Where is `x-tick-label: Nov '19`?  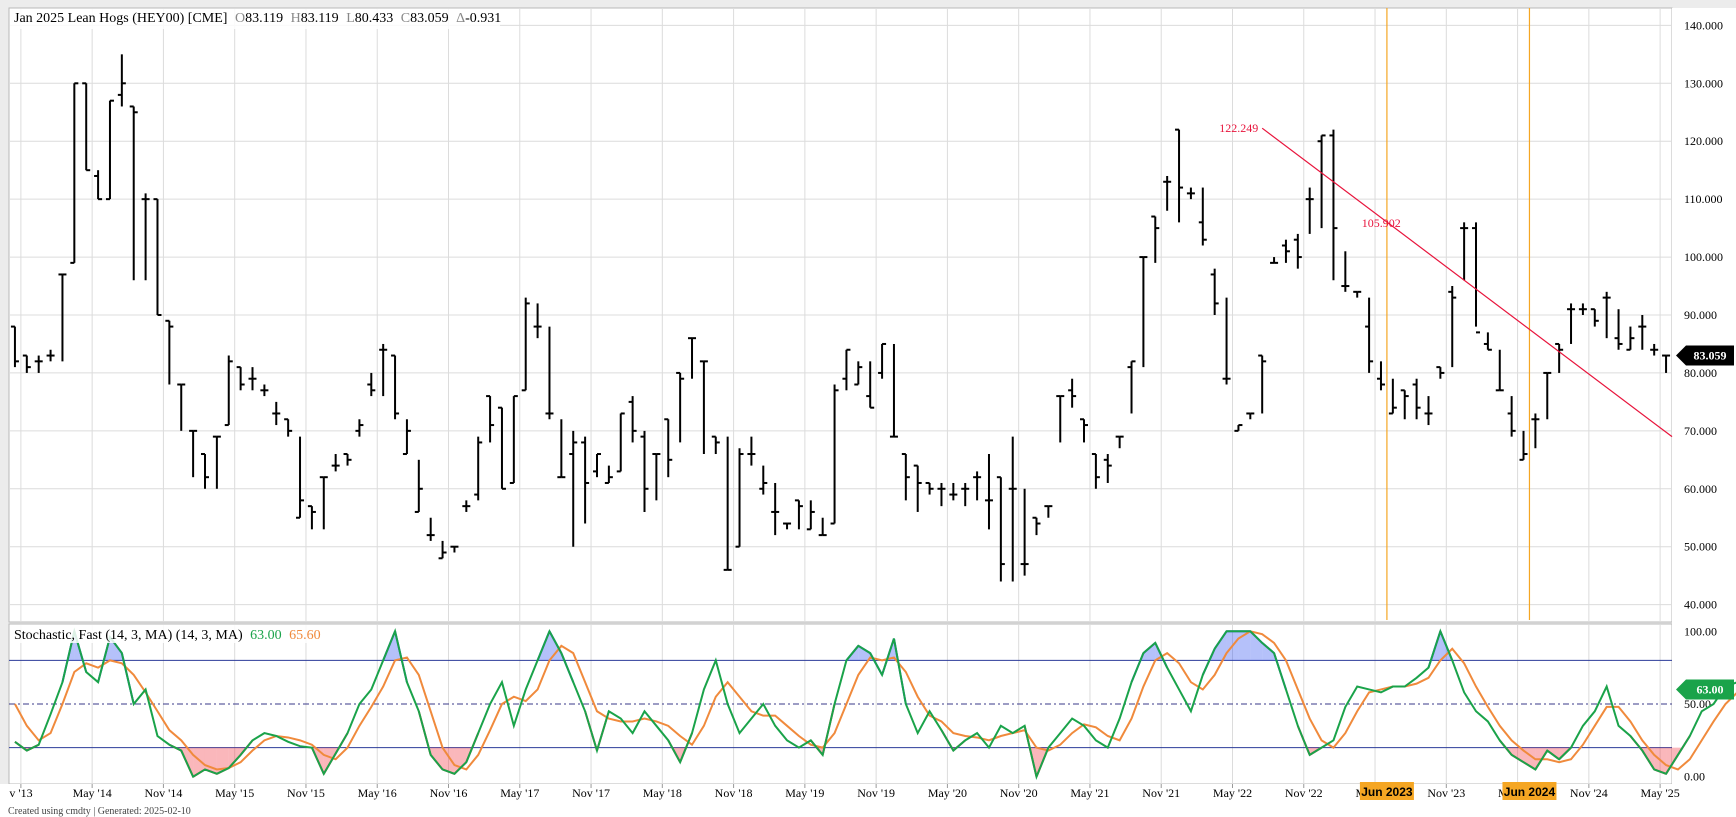 x-tick-label: Nov '19 is located at coordinates (876, 793).